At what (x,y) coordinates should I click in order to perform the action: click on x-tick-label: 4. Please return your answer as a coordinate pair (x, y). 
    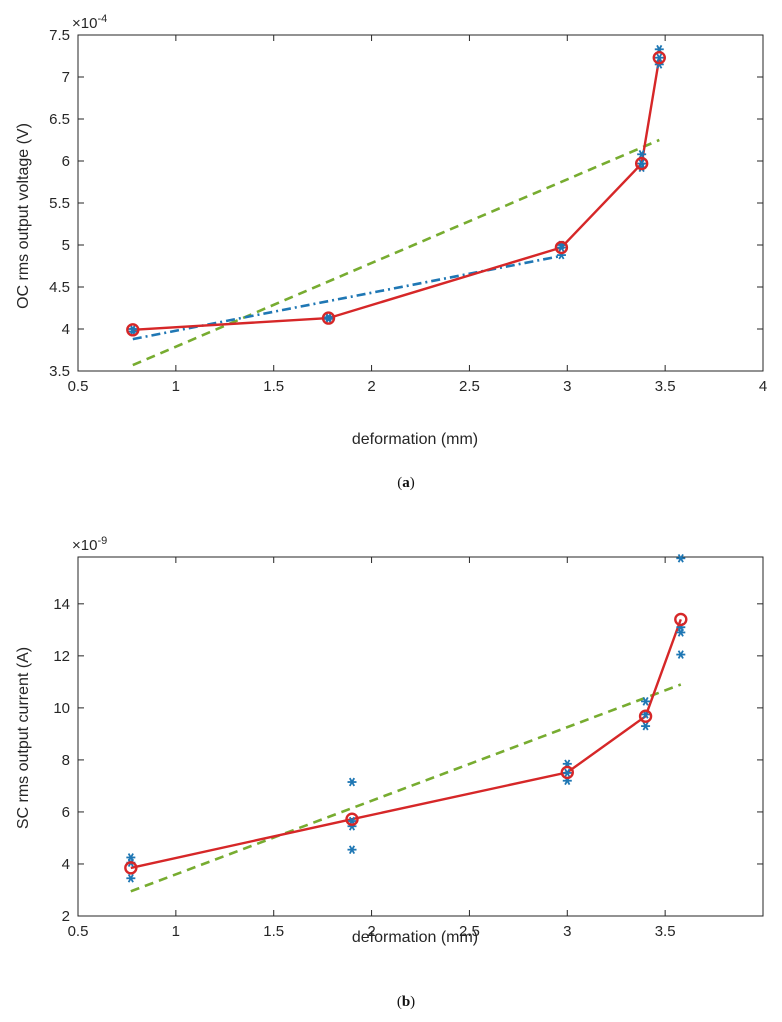
    Looking at the image, I should click on (763, 386).